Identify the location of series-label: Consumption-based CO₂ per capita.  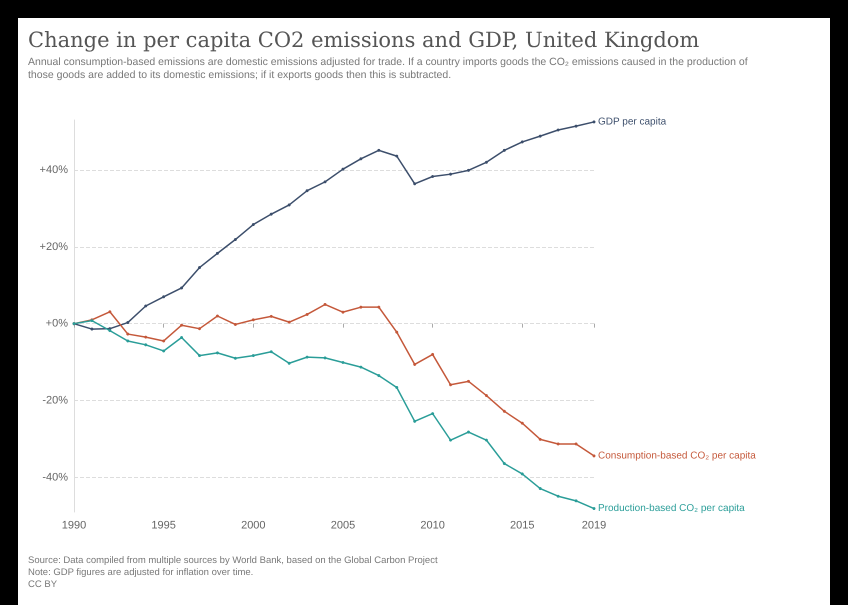
(677, 456).